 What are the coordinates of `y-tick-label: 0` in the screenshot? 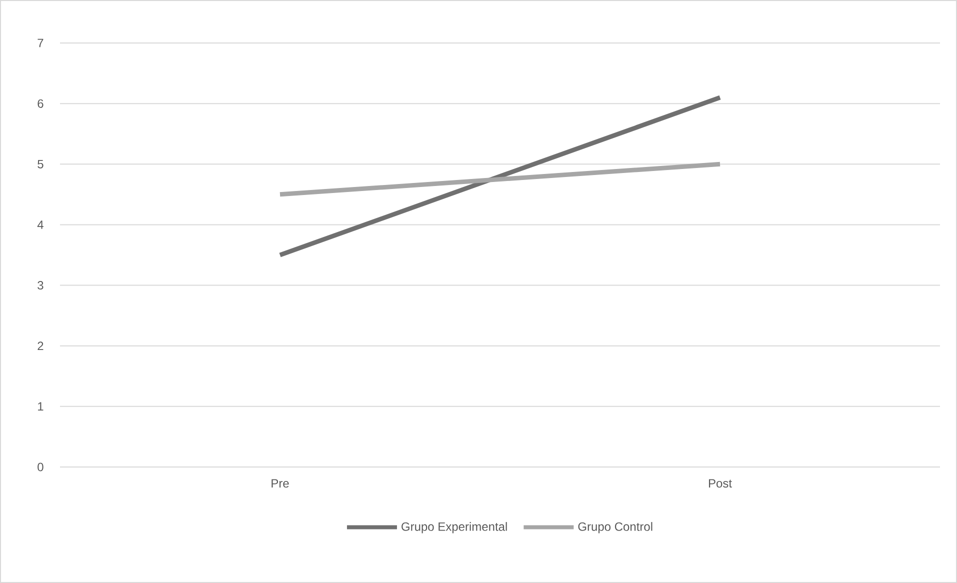 It's located at (41, 467).